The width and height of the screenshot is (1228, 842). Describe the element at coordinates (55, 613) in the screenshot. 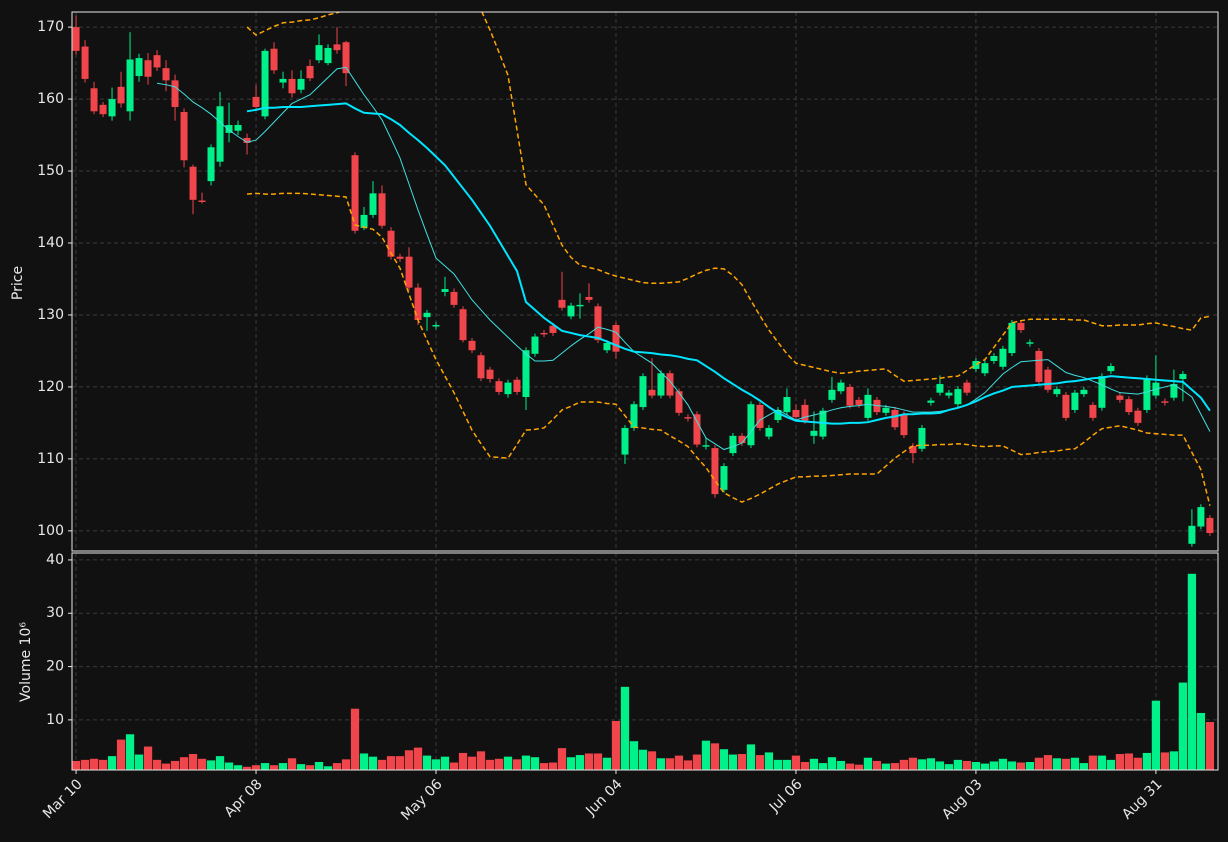

I see `y-tick-label: 30` at that location.